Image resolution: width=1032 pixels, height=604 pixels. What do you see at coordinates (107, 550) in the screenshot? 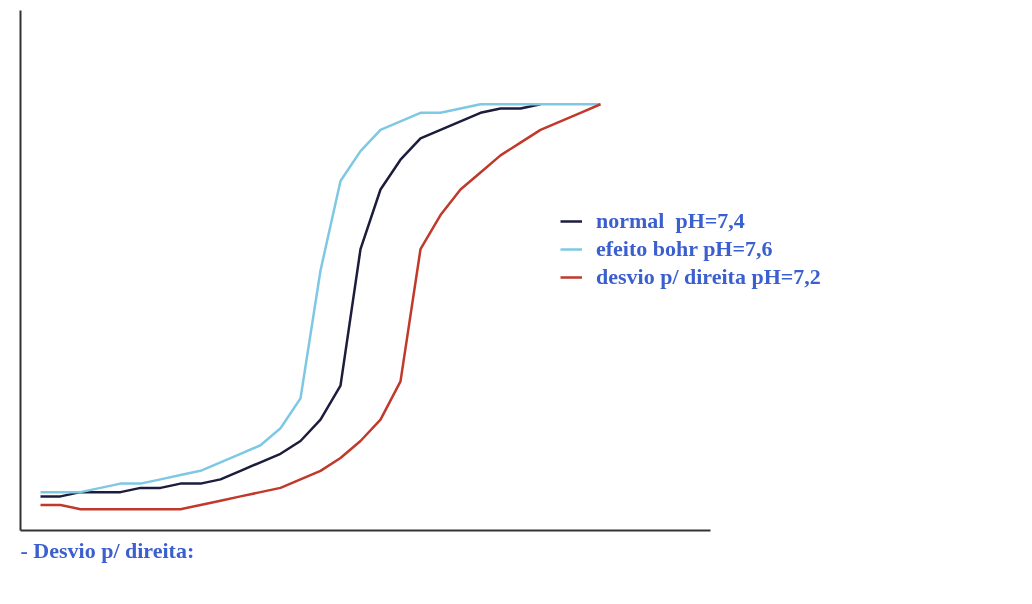
I see `text: - Desvio p/ direita:` at bounding box center [107, 550].